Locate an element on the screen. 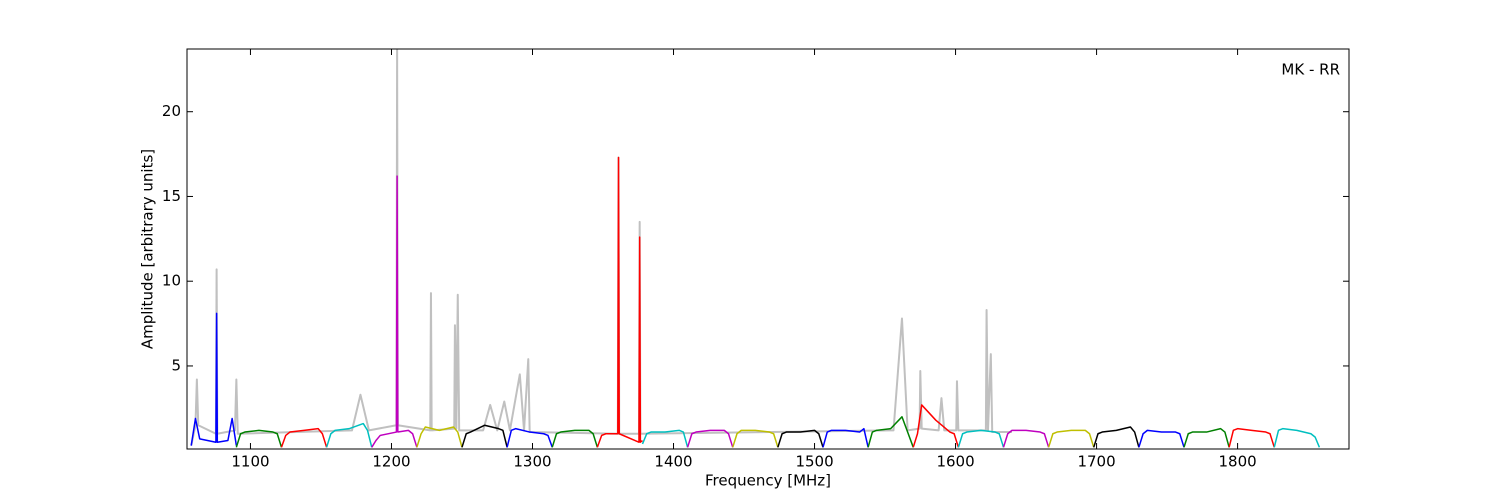 The image size is (1500, 504). x-tick-label: 1500 is located at coordinates (814, 462).